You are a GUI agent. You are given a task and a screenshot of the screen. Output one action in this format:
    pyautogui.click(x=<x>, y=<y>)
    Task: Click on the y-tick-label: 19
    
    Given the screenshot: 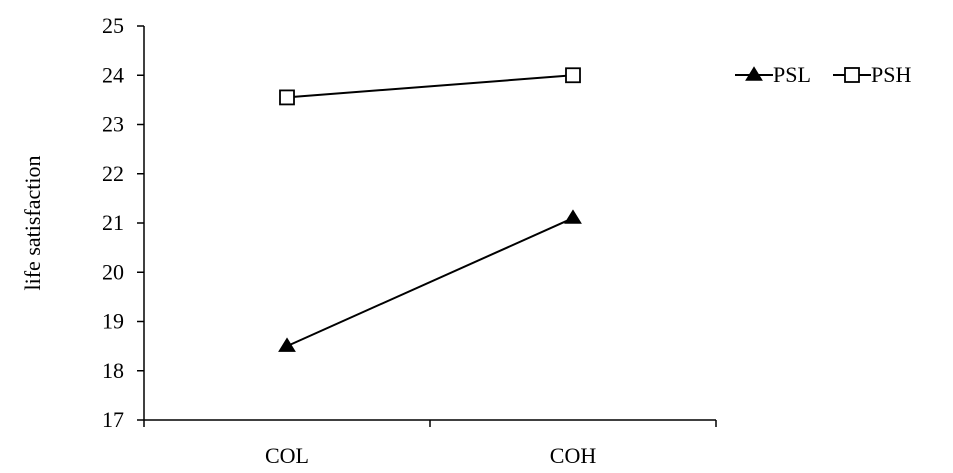 What is the action you would take?
    pyautogui.click(x=113, y=321)
    